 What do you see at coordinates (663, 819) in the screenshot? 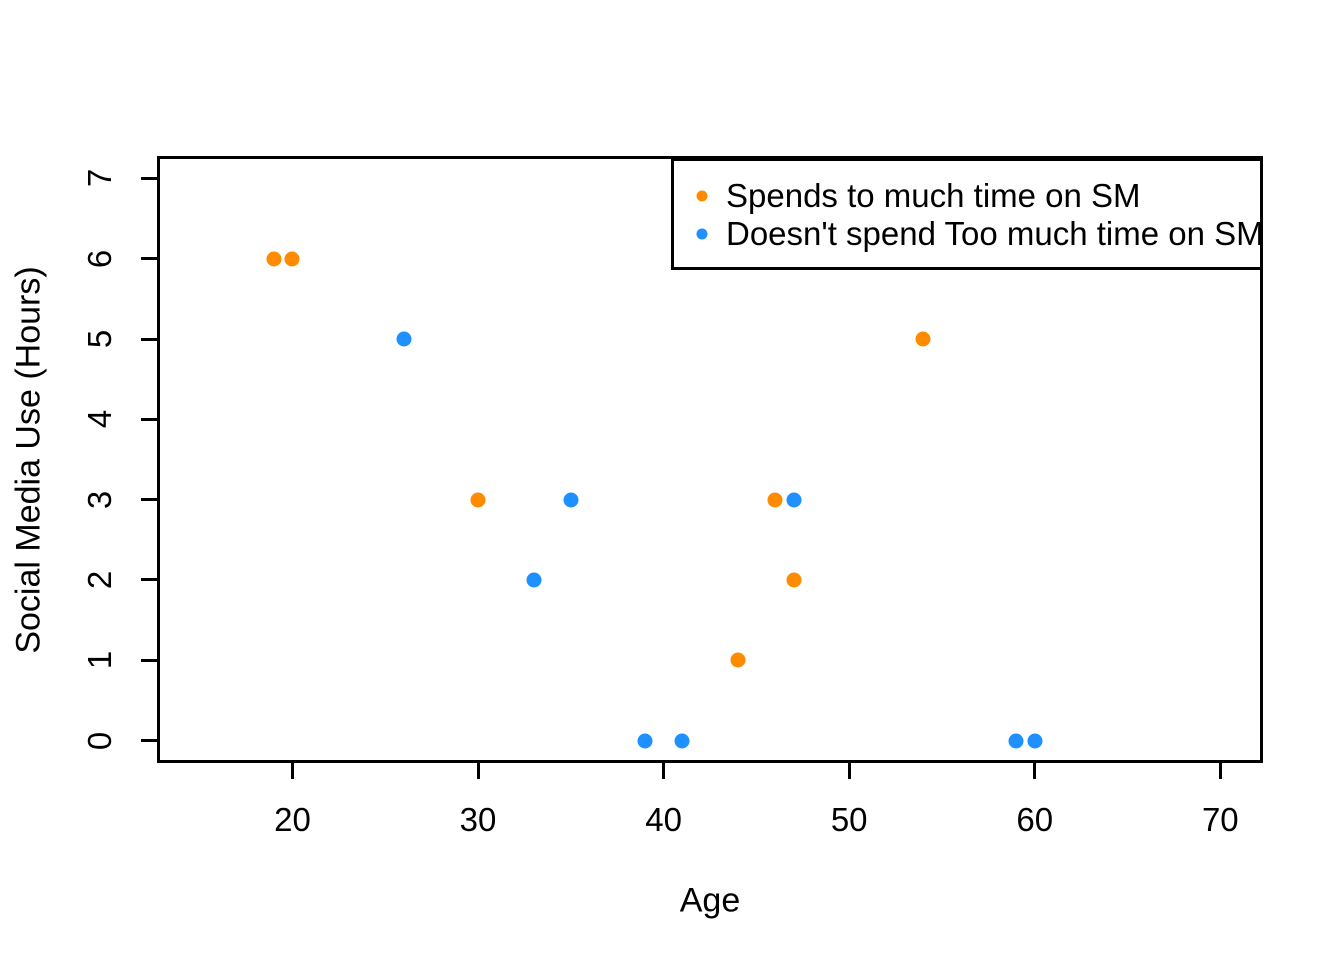
I see `x-tick-label: 40` at bounding box center [663, 819].